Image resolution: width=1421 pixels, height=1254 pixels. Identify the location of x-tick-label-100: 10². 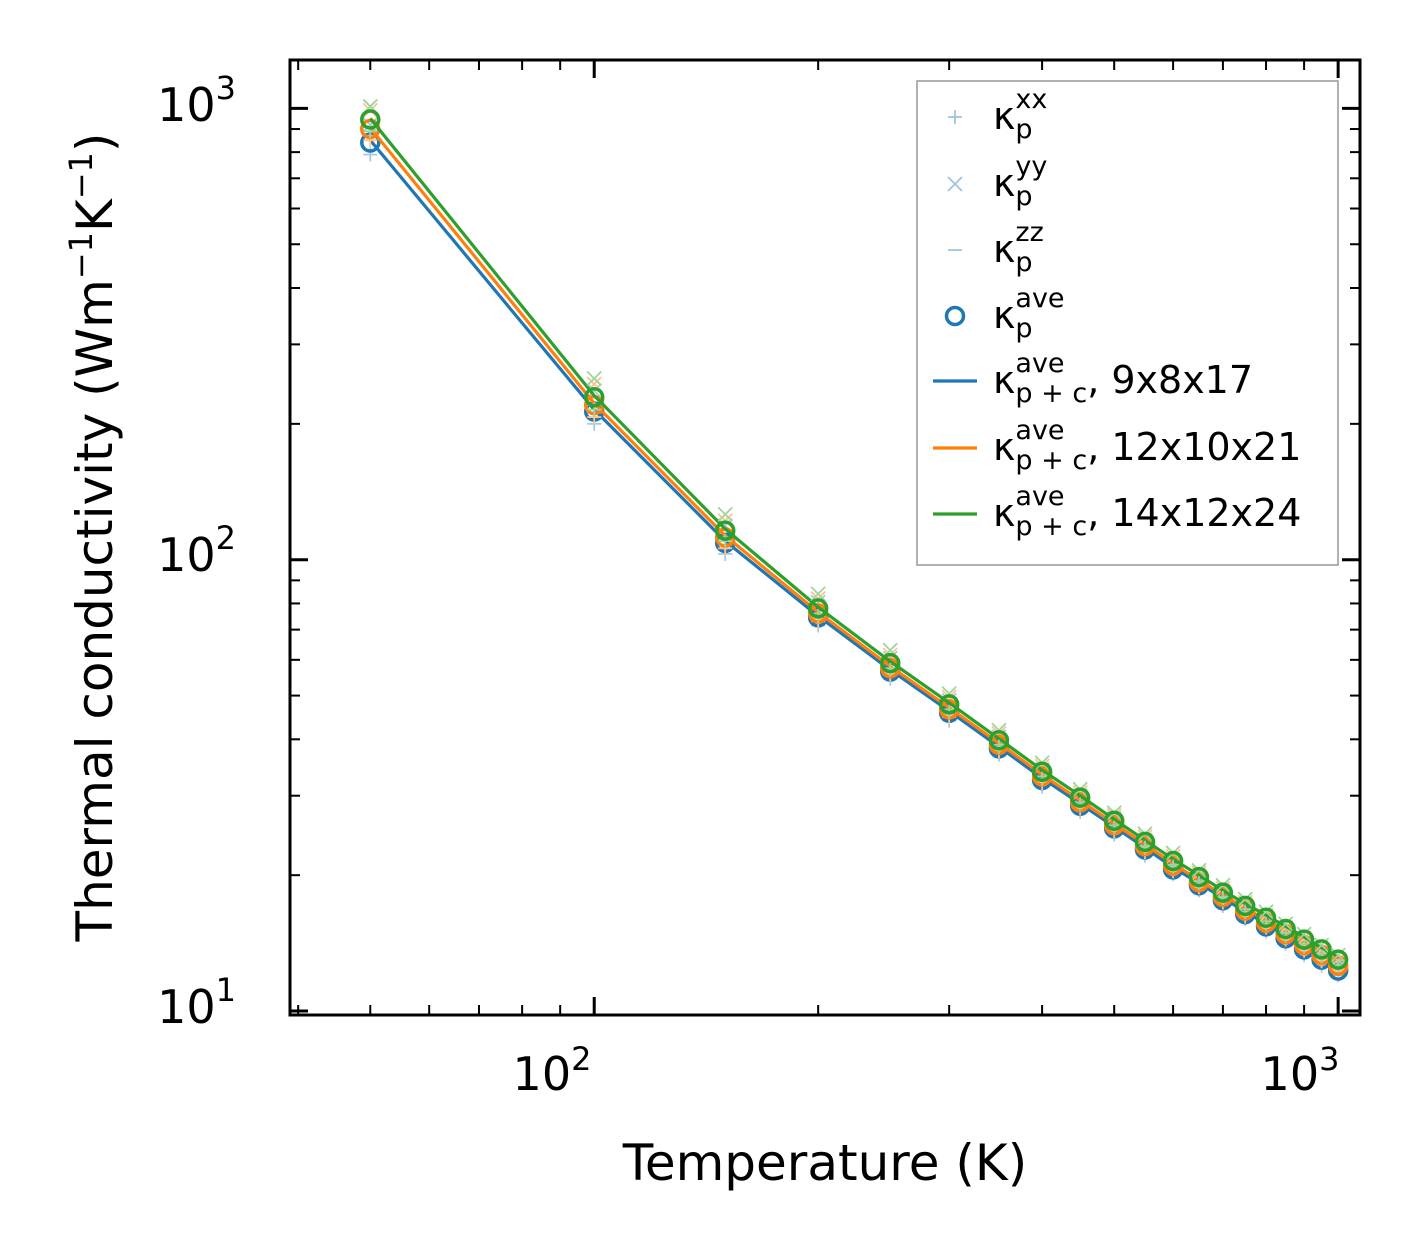
(552, 1070).